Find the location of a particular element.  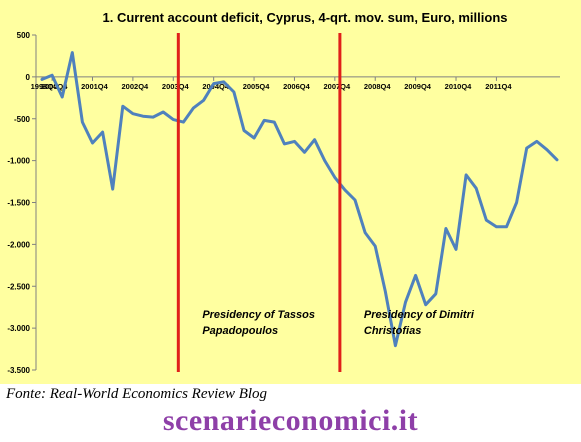

x-tick-label: 2011Q4 is located at coordinates (498, 86).